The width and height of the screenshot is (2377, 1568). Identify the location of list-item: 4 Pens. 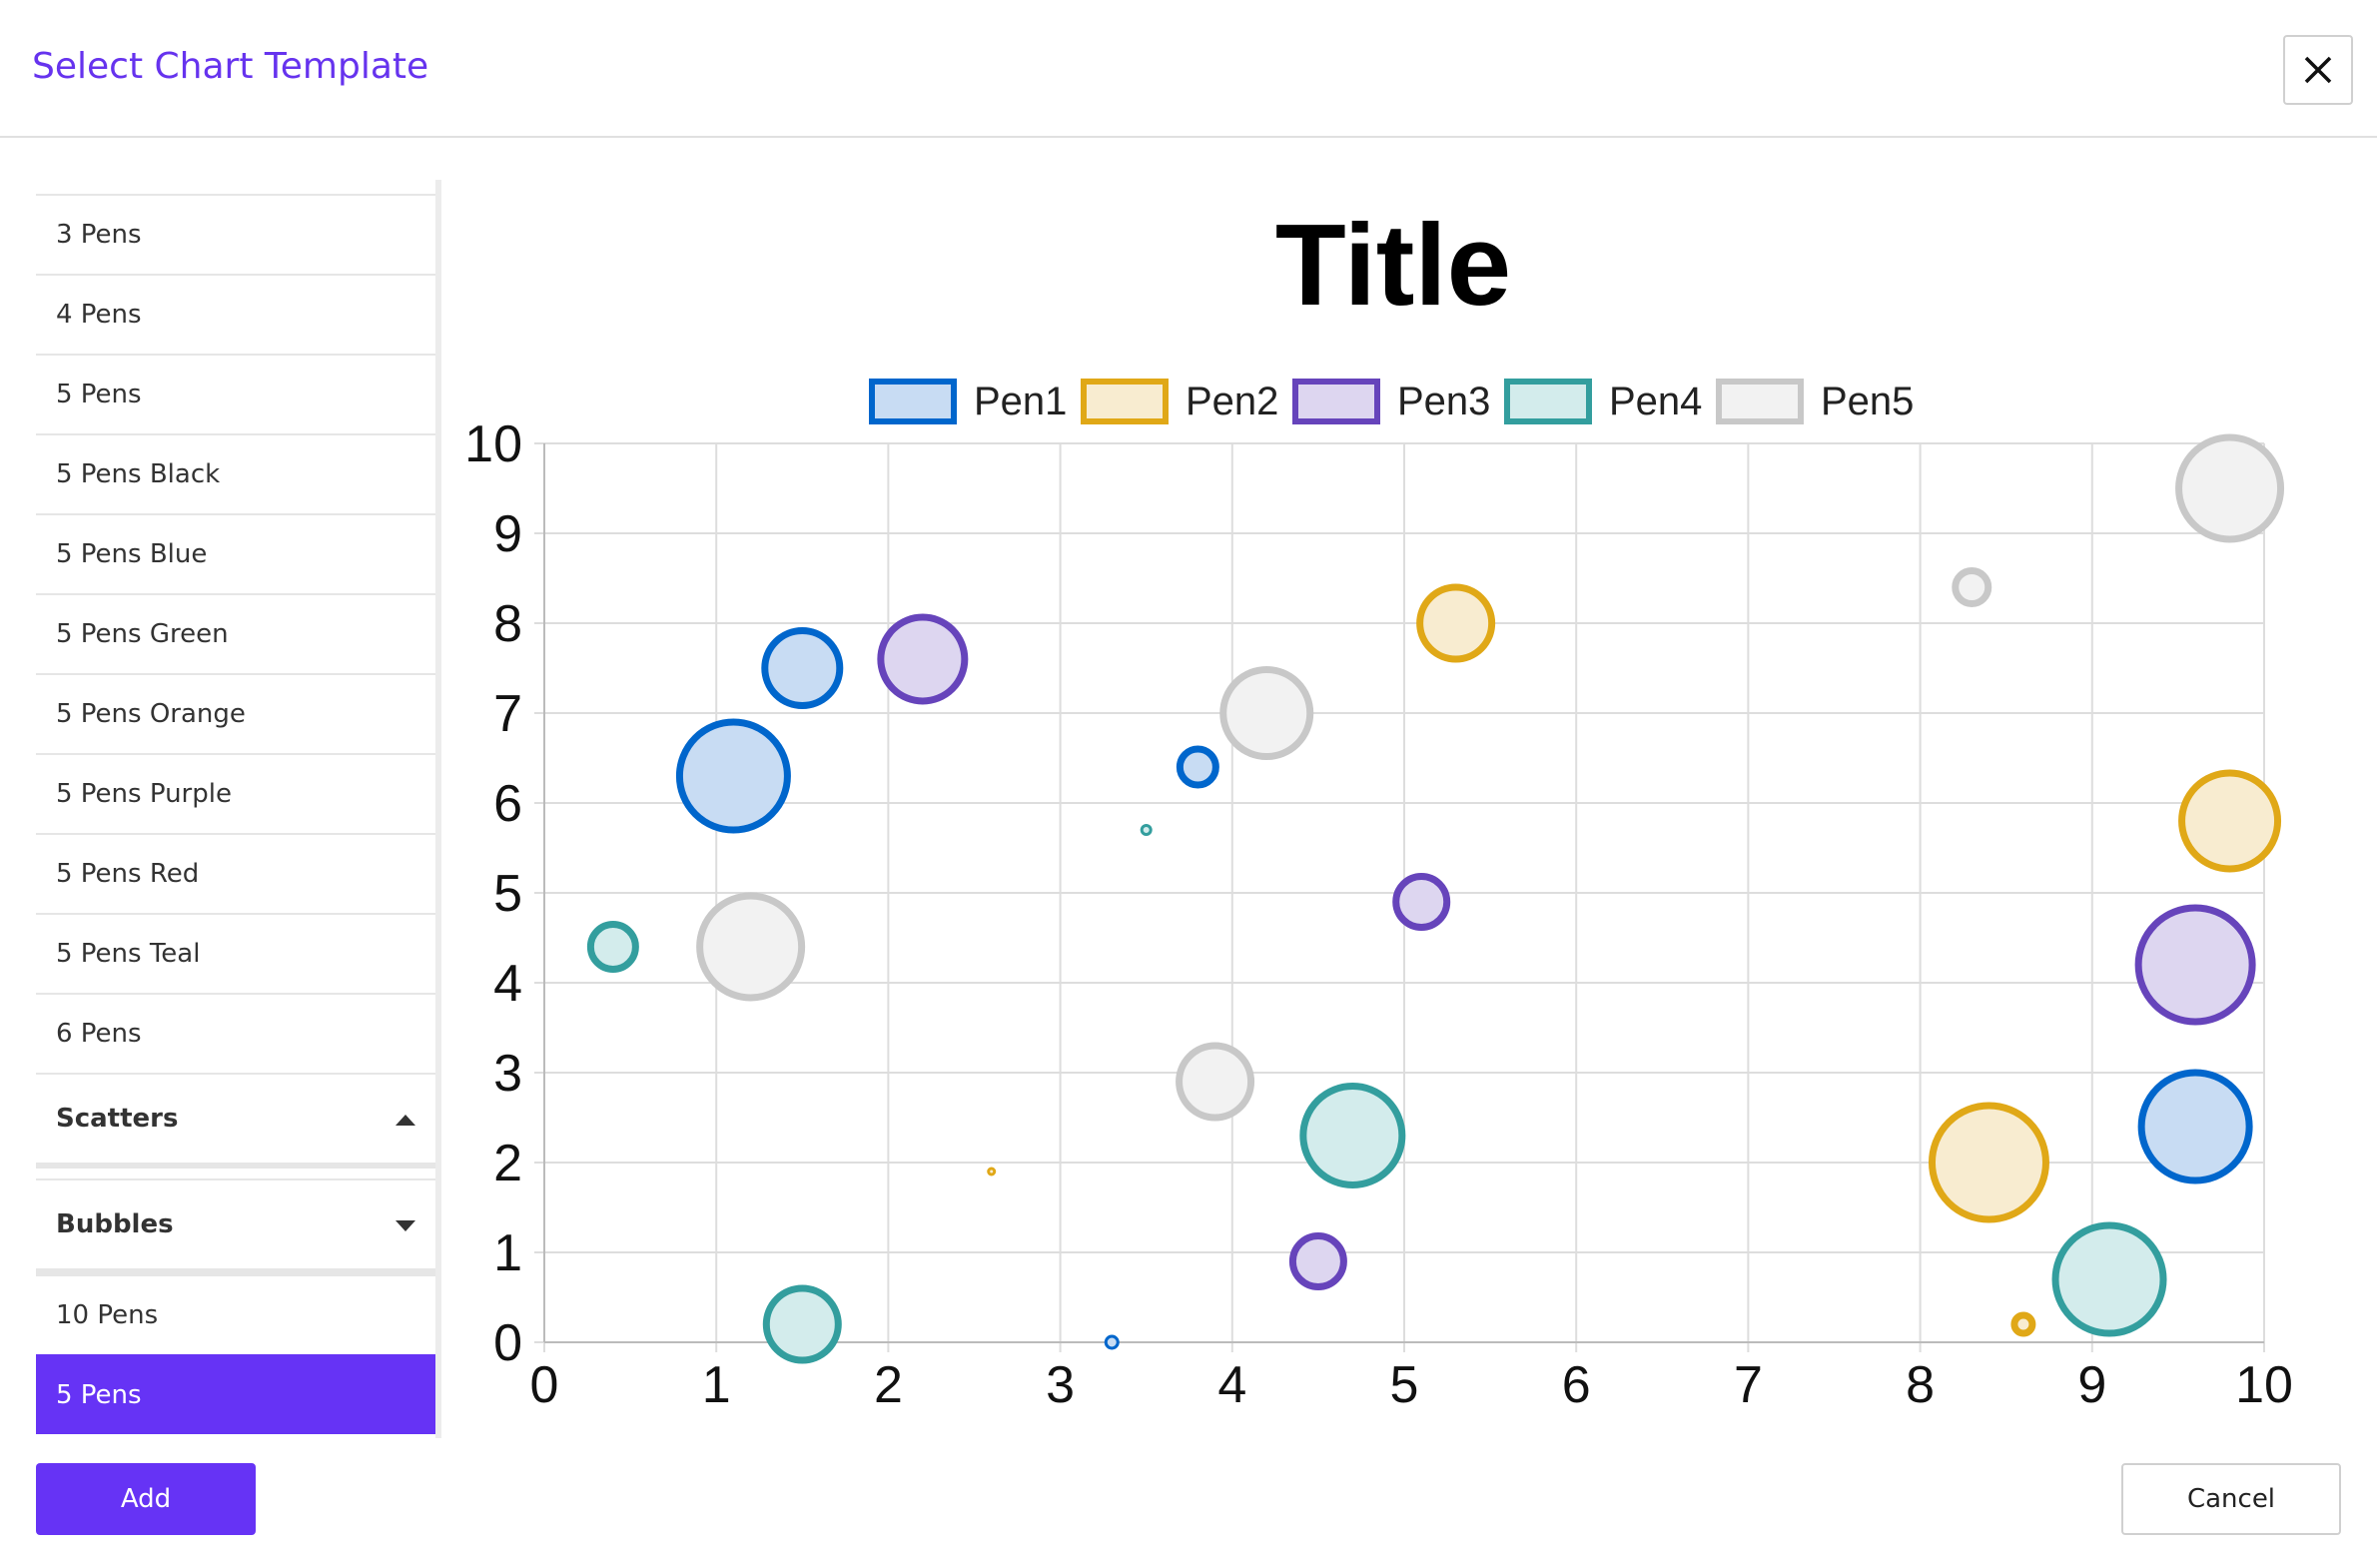
(236, 314).